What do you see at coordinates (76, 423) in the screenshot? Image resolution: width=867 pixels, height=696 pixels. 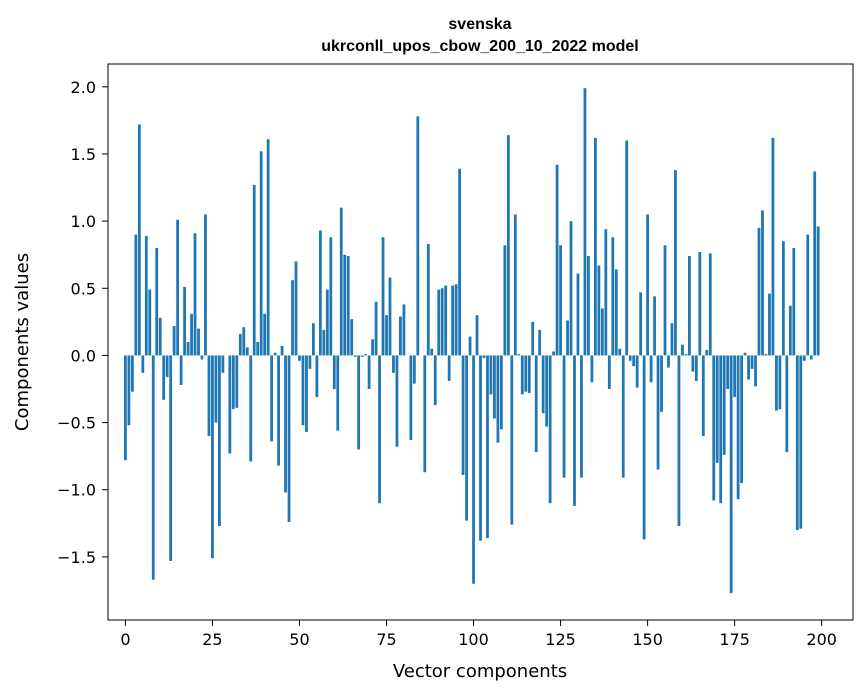 I see `y-tick-label-2: −0.5` at bounding box center [76, 423].